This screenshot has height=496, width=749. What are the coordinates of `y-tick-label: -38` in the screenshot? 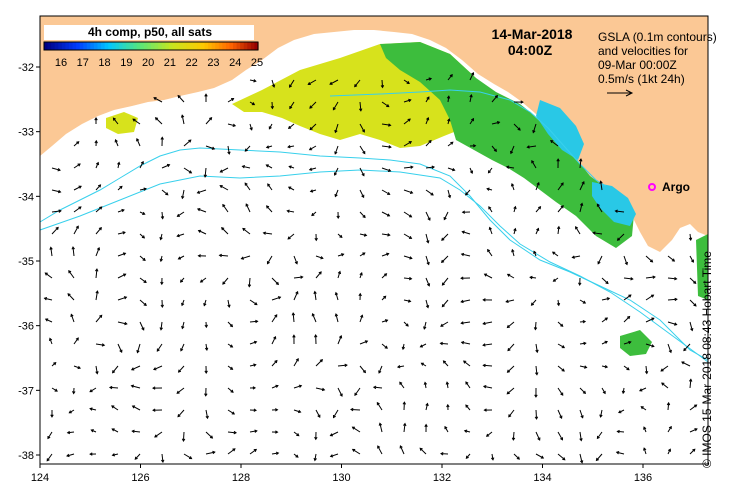 It's located at (26, 456).